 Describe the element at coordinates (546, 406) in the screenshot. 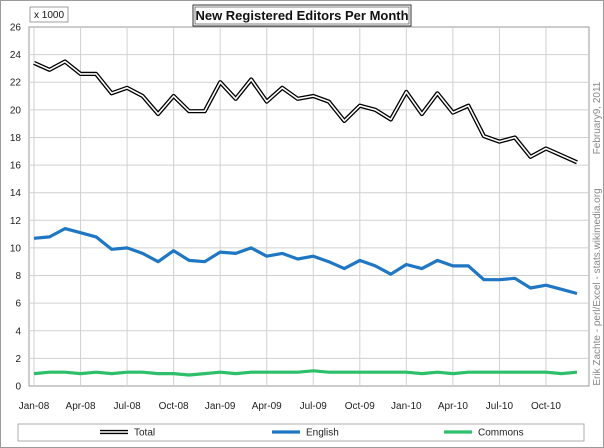

I see `x-tick-label: Oct-10` at that location.